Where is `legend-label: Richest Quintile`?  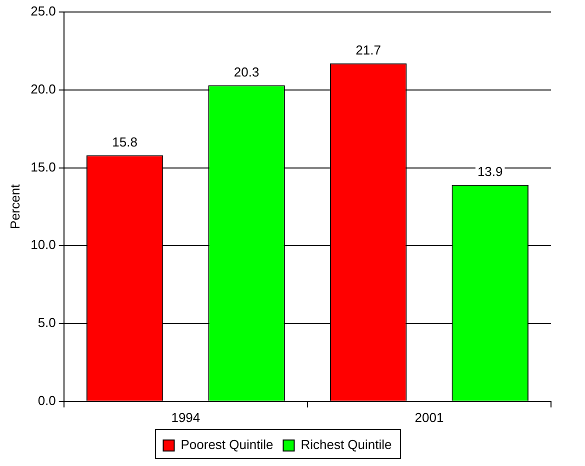 legend-label: Richest Quintile is located at coordinates (346, 444).